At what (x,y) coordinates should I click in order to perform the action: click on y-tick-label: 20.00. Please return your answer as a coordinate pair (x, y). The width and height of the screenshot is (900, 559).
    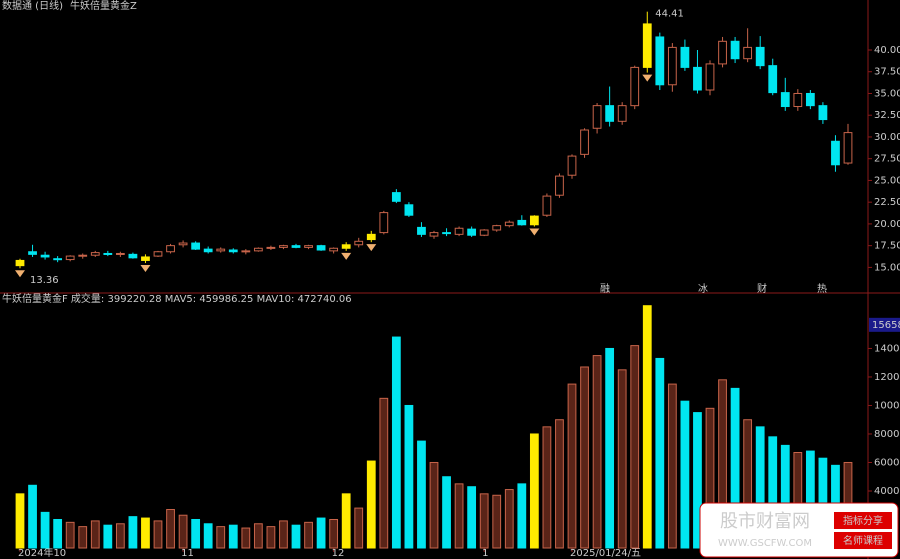
    Looking at the image, I should click on (887, 224).